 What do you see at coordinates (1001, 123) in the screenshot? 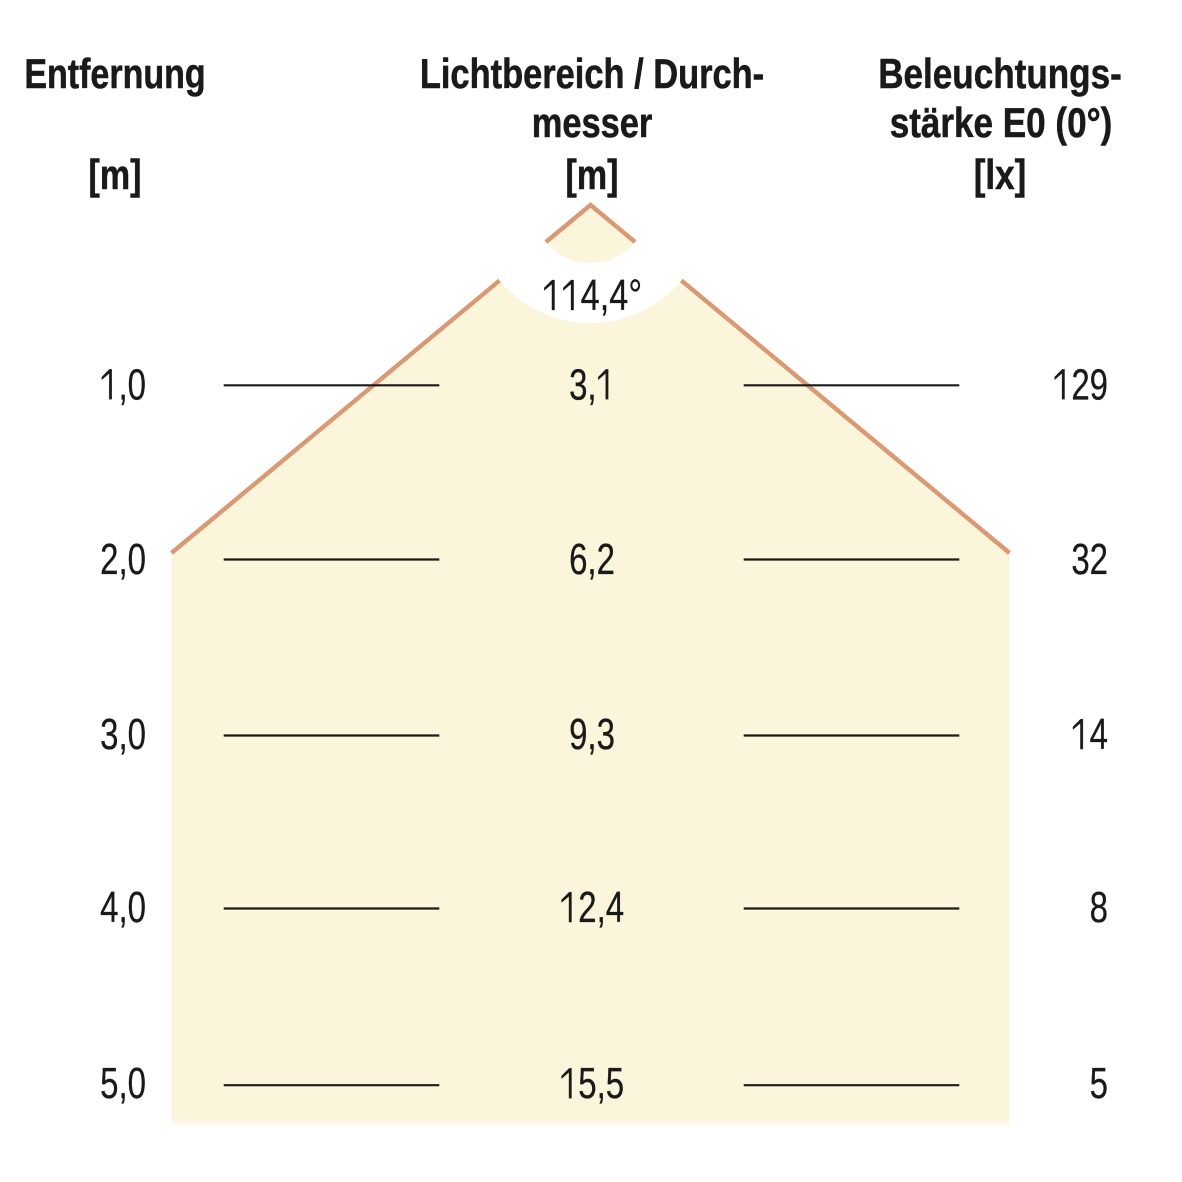
I see `svg-text: stärke E0 (0°)` at bounding box center [1001, 123].